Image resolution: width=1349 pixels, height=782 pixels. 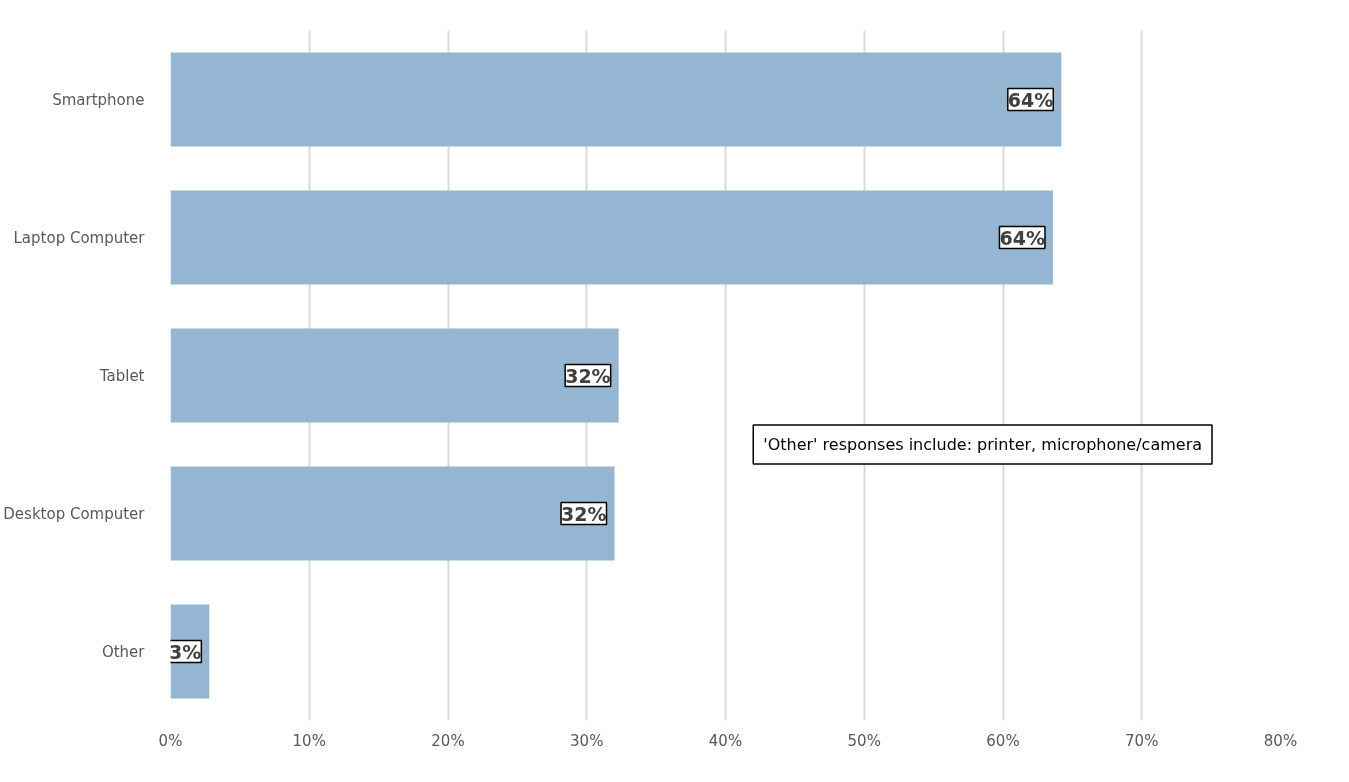 I want to click on y-tick-label: Laptop Computer, so click(x=79, y=237).